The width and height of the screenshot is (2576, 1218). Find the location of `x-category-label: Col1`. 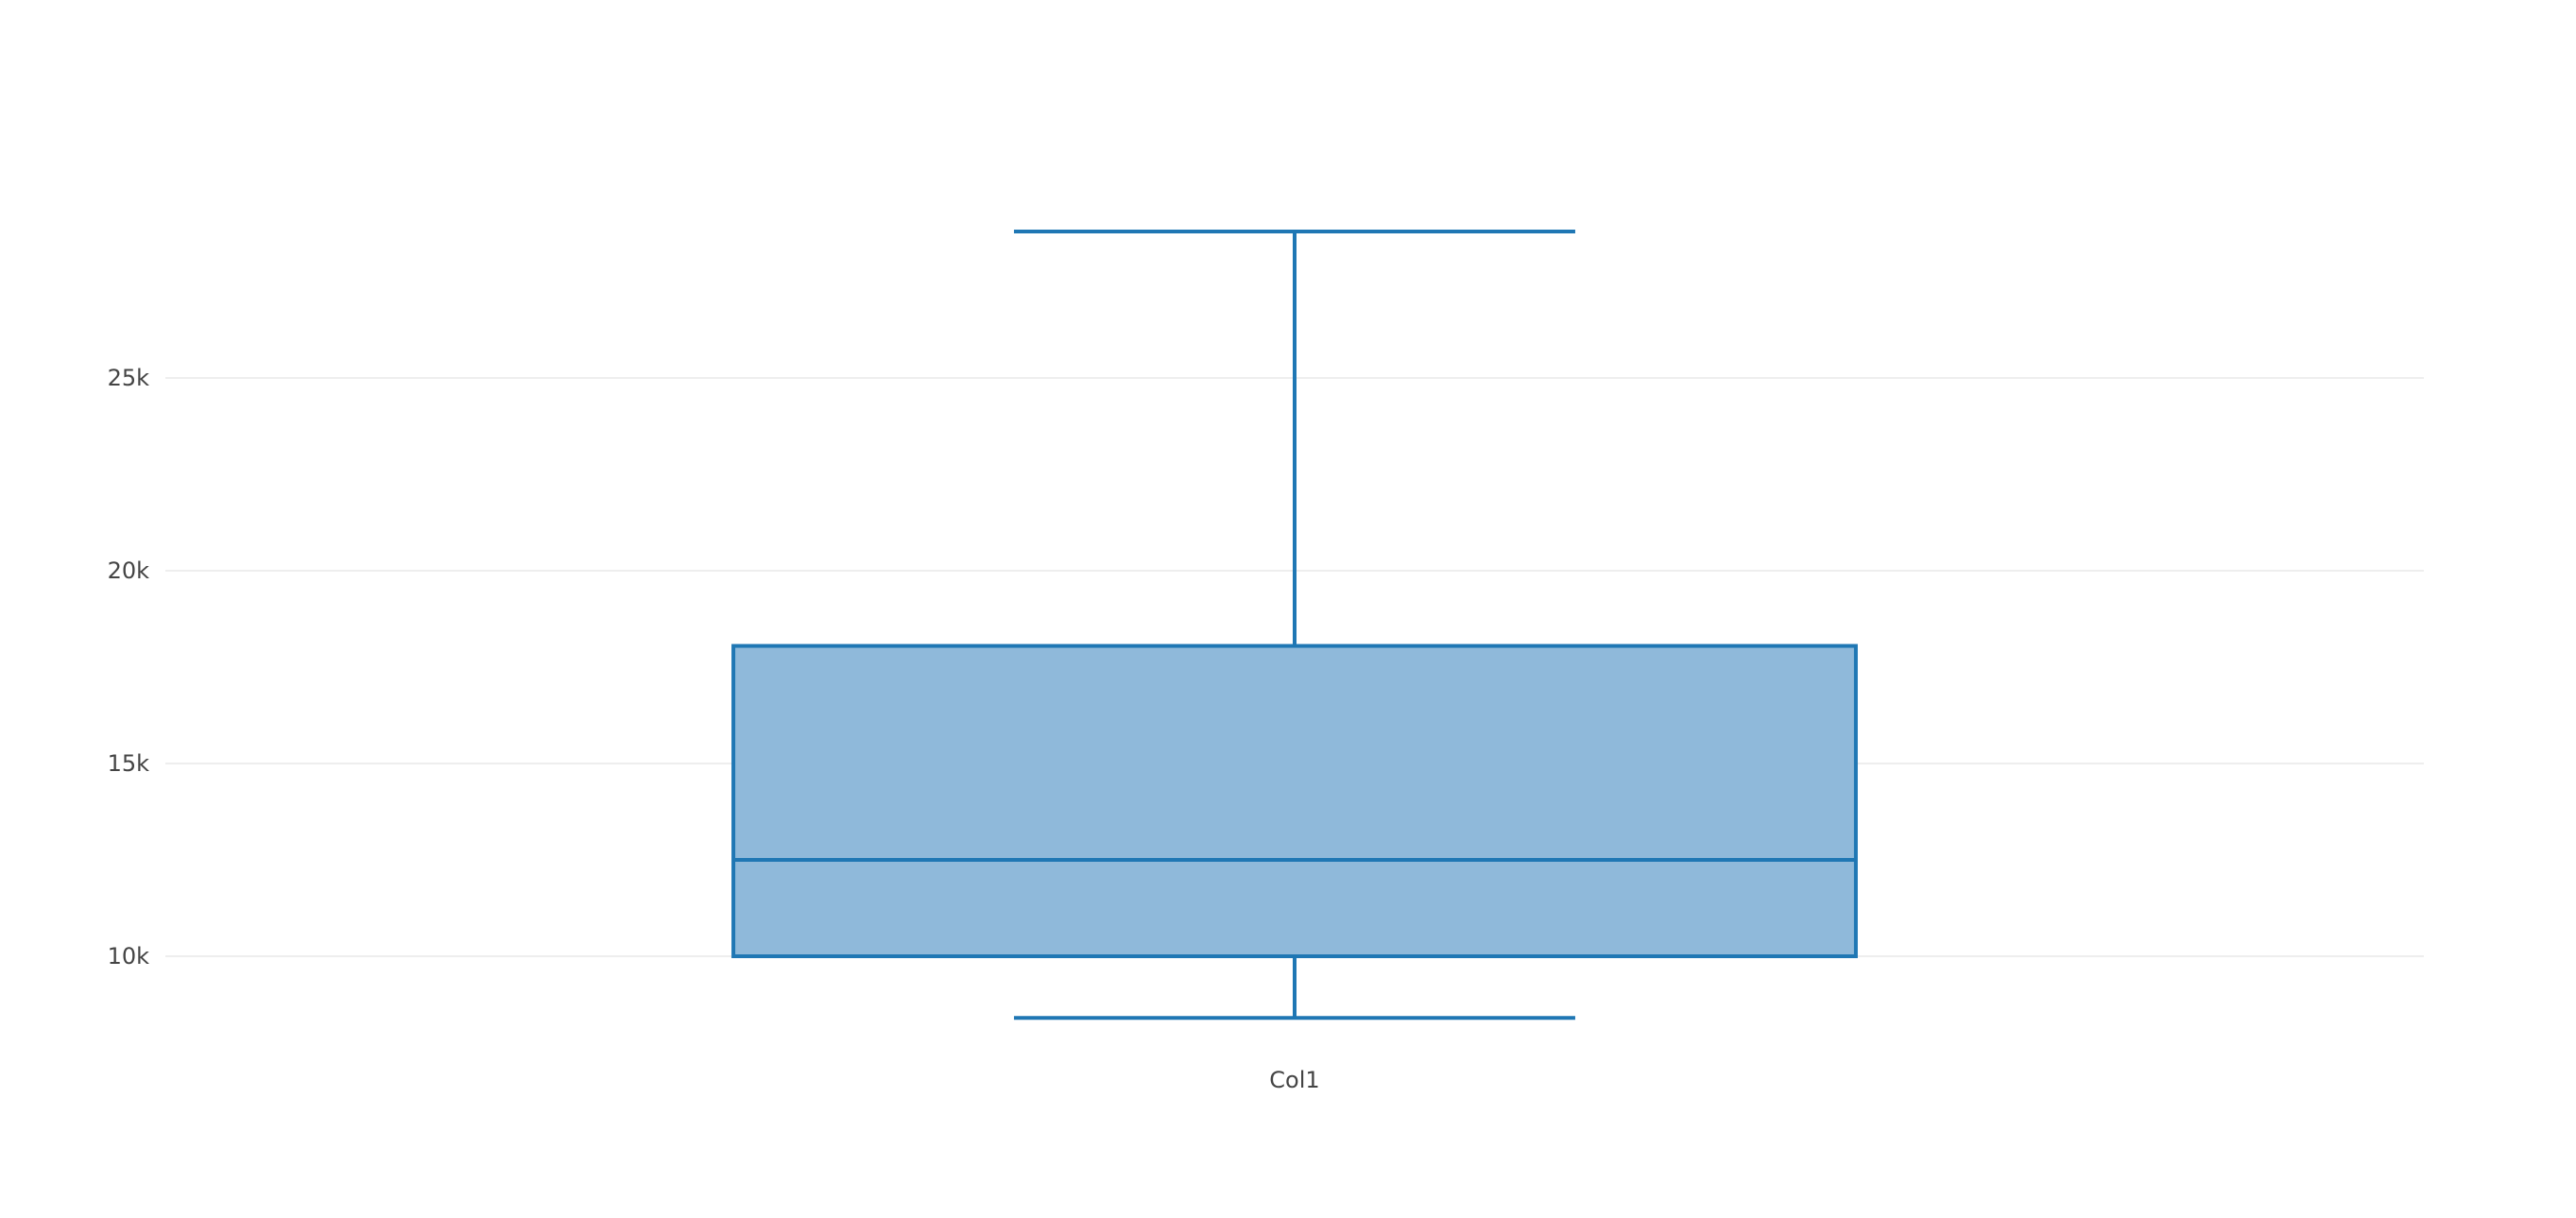

x-category-label: Col1 is located at coordinates (1294, 1080).